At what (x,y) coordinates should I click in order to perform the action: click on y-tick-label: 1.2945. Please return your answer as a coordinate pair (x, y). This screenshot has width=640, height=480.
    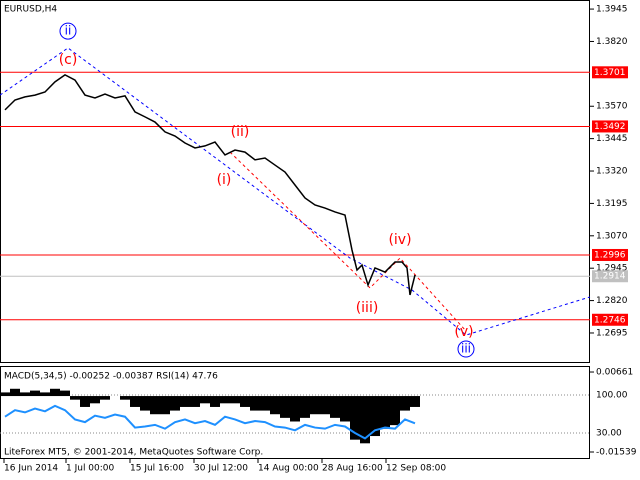
    Looking at the image, I should click on (612, 269).